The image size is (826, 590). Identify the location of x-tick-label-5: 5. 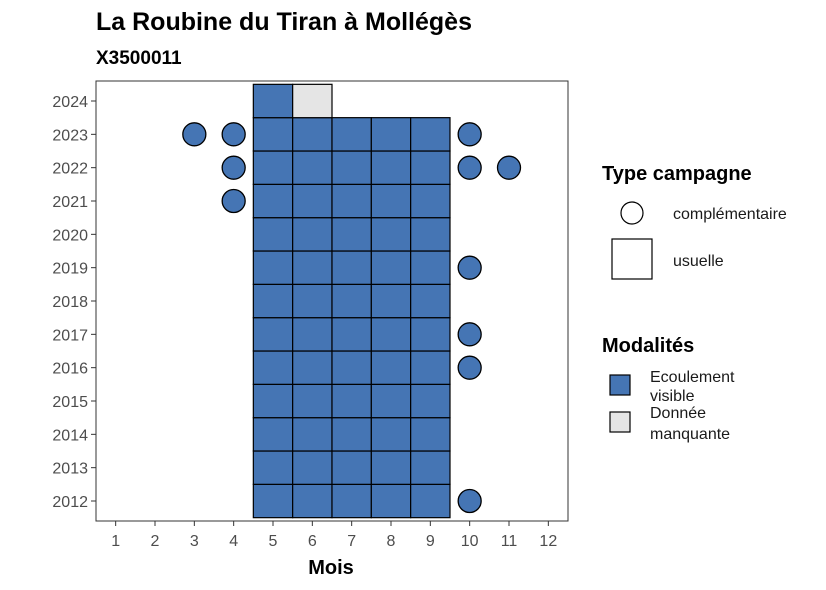
(273, 541).